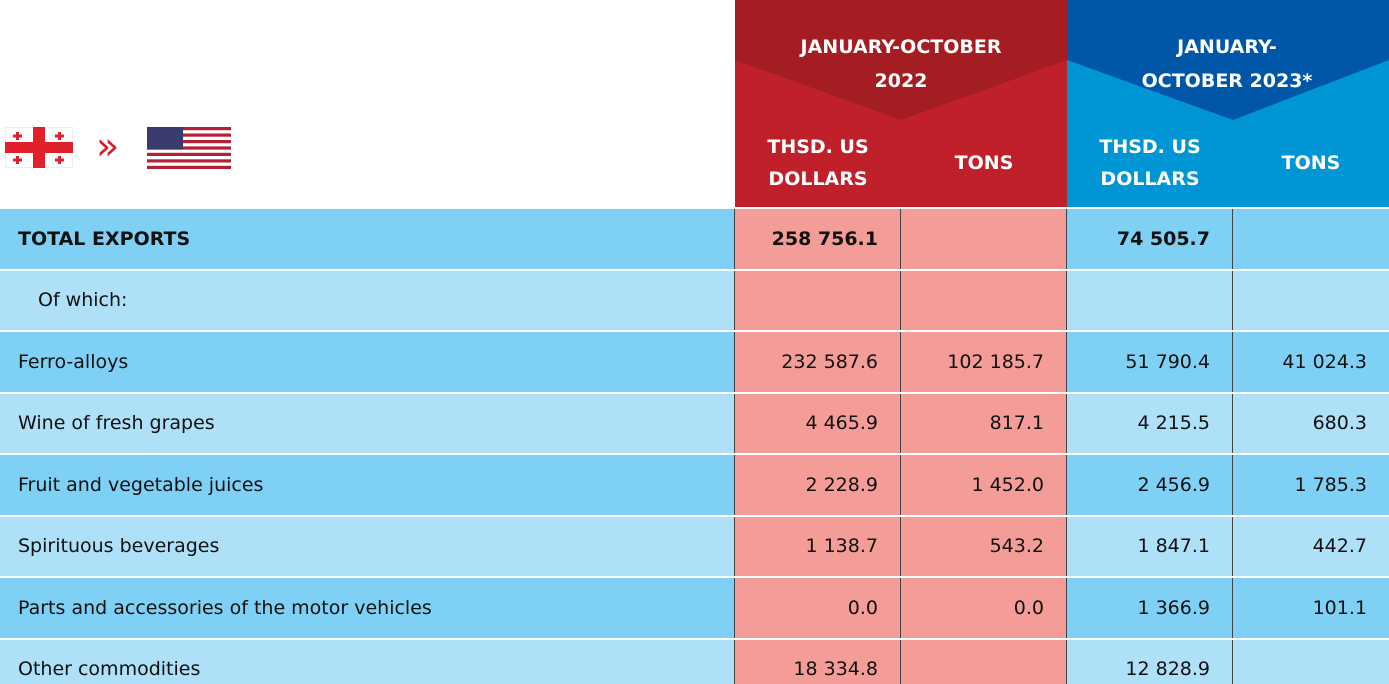  I want to click on table-row: Of which:, so click(694, 299).